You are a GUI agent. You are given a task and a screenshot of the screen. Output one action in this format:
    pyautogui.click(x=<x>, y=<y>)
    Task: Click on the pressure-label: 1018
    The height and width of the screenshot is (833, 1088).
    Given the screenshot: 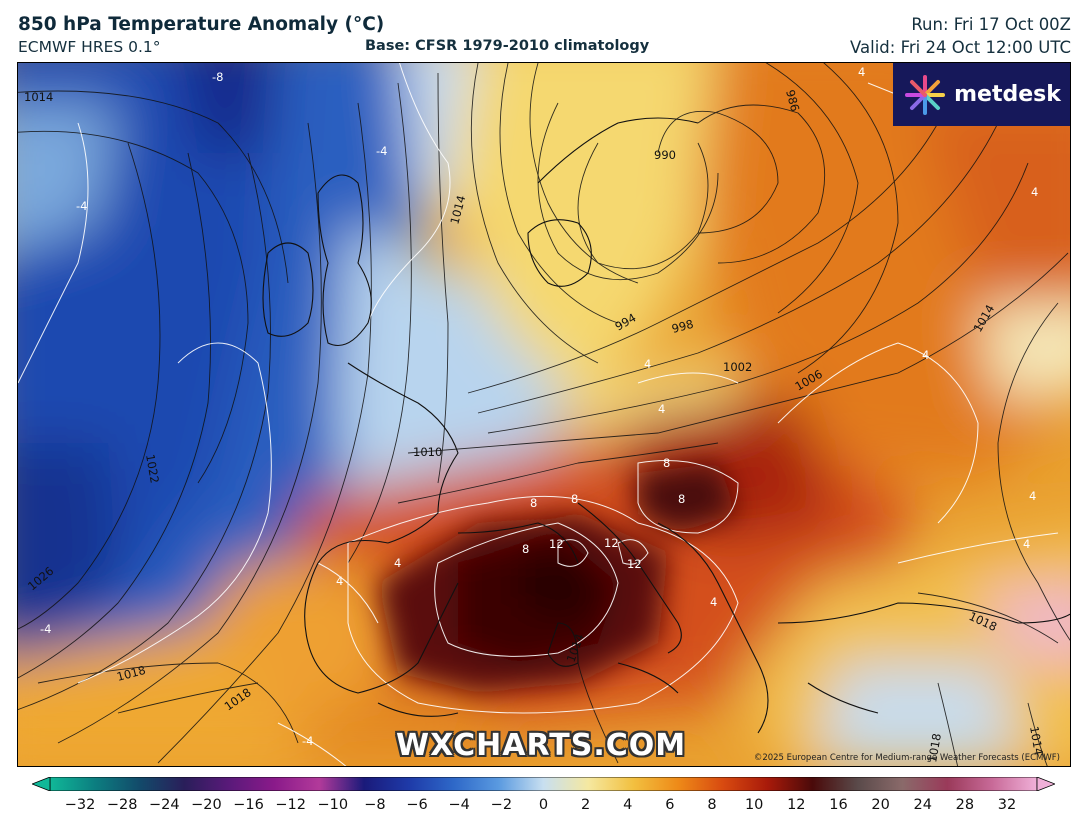 What is the action you would take?
    pyautogui.click(x=934, y=747)
    